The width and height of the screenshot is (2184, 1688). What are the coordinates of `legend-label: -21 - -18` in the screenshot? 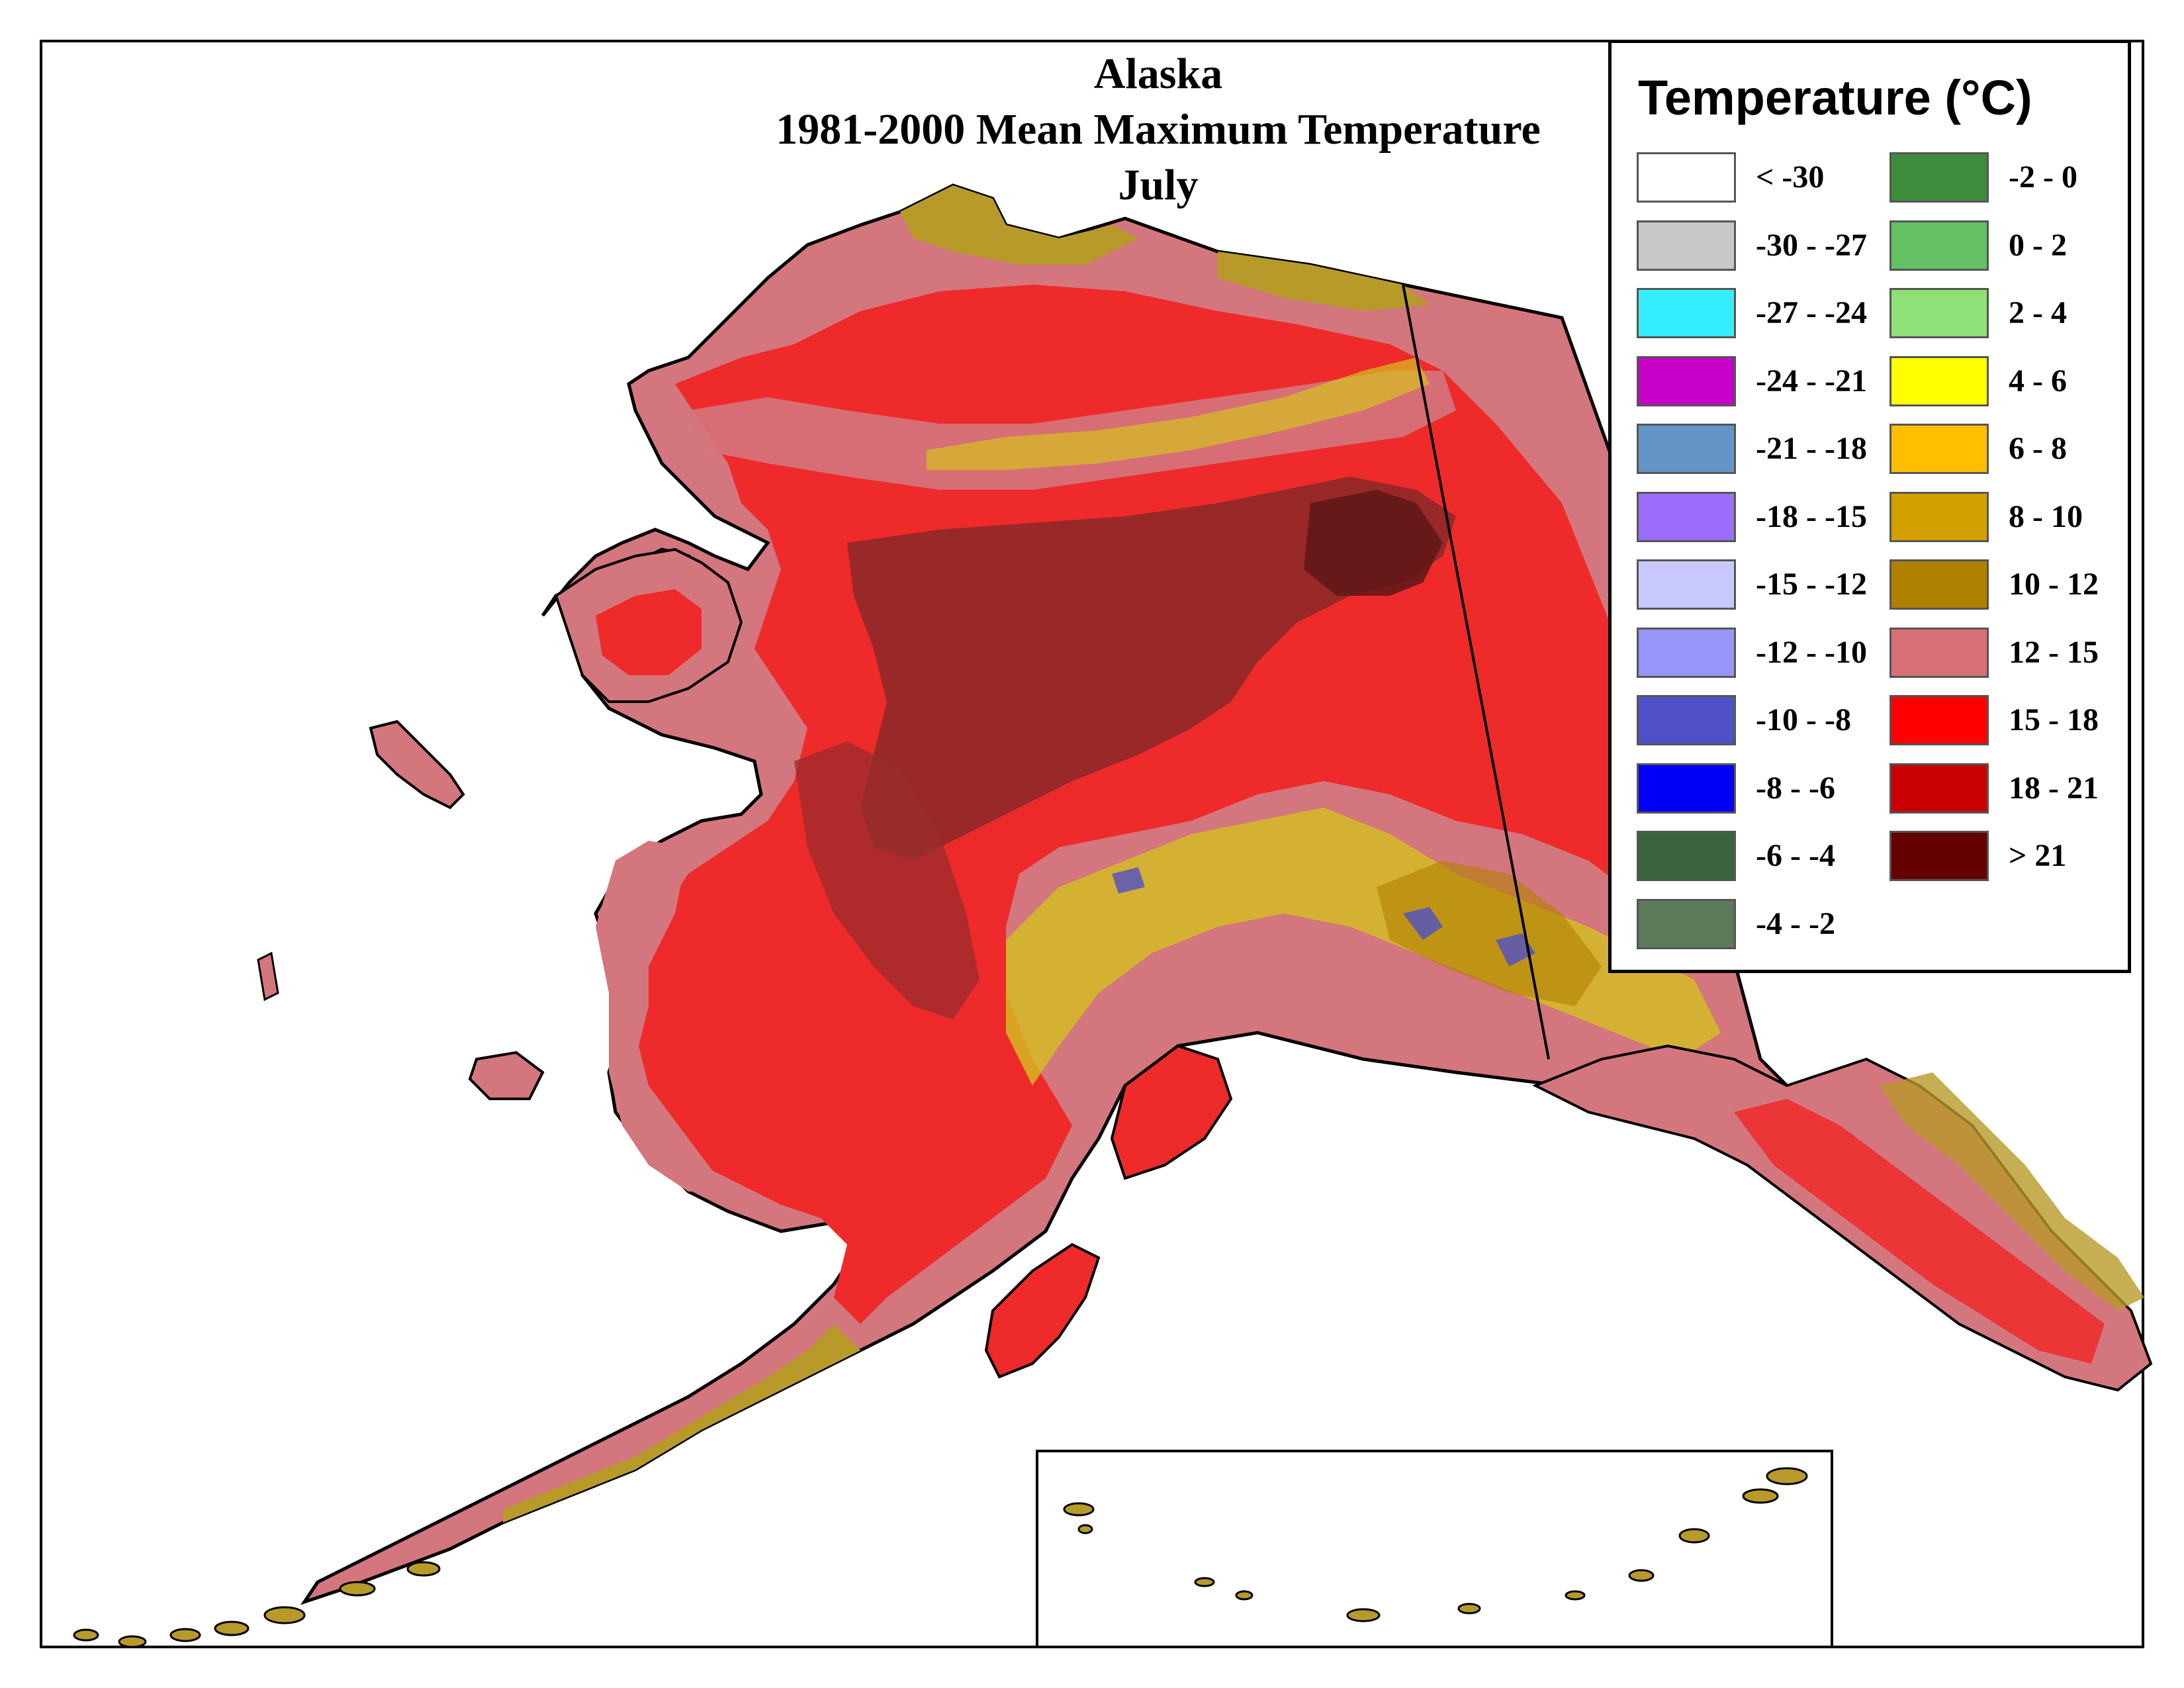 It's located at (1812, 448).